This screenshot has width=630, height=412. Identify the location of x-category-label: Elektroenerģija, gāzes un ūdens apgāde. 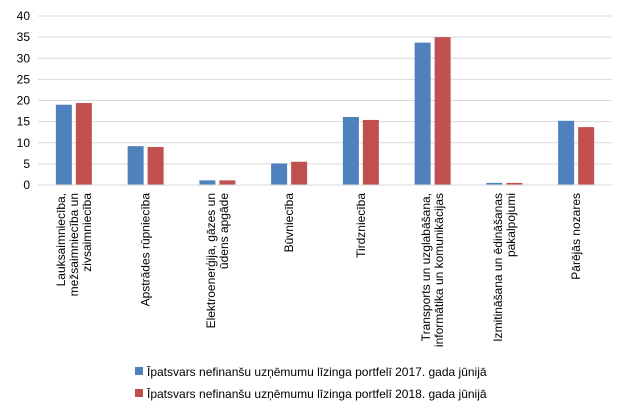
(217, 261).